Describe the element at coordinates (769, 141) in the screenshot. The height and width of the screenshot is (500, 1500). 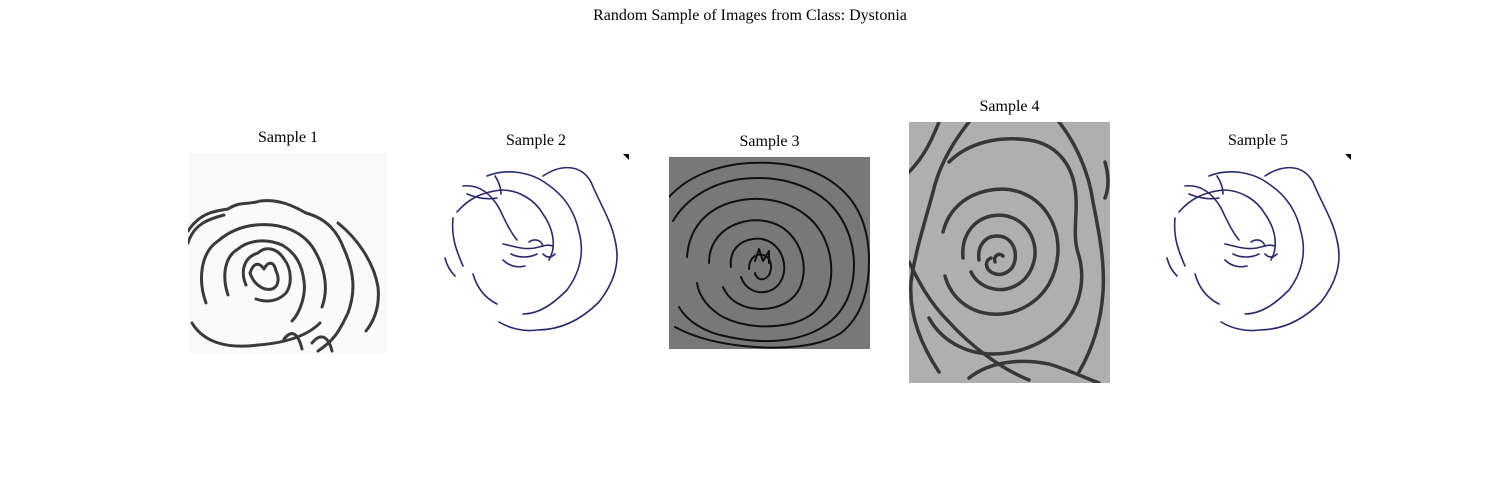
I see `sample-title-3: Sample 3` at that location.